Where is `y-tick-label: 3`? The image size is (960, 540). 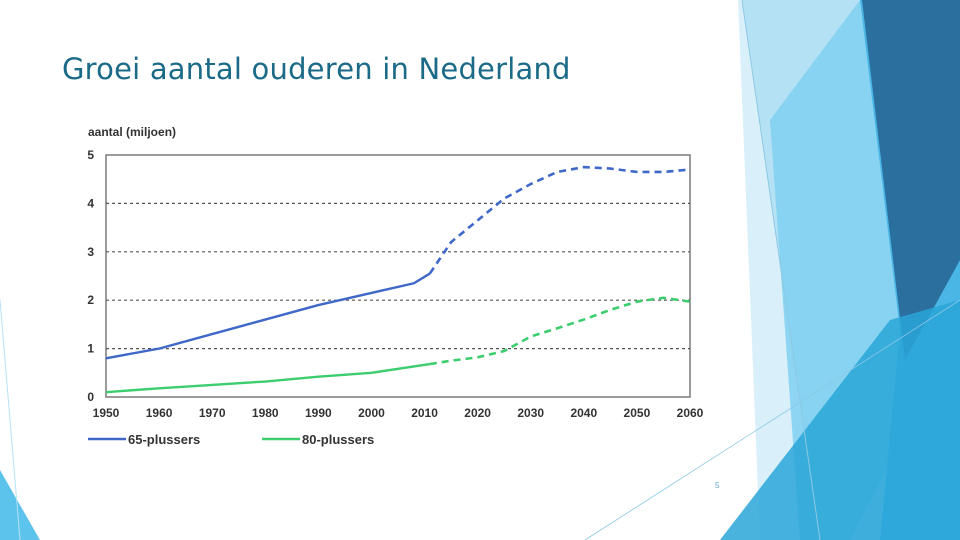 y-tick-label: 3 is located at coordinates (90, 252).